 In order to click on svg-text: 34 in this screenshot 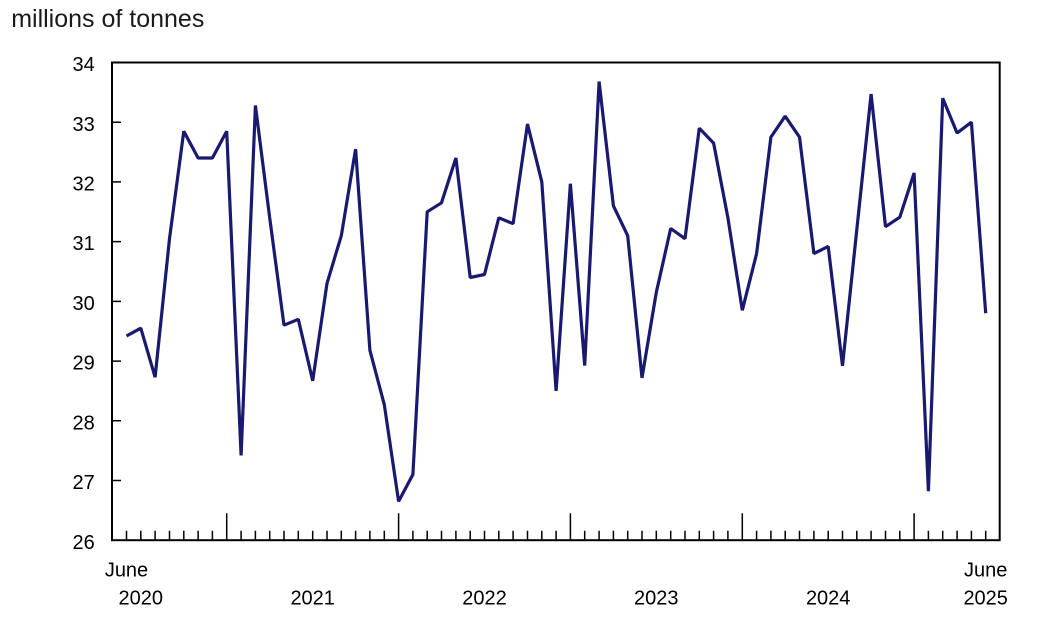, I will do `click(84, 65)`.